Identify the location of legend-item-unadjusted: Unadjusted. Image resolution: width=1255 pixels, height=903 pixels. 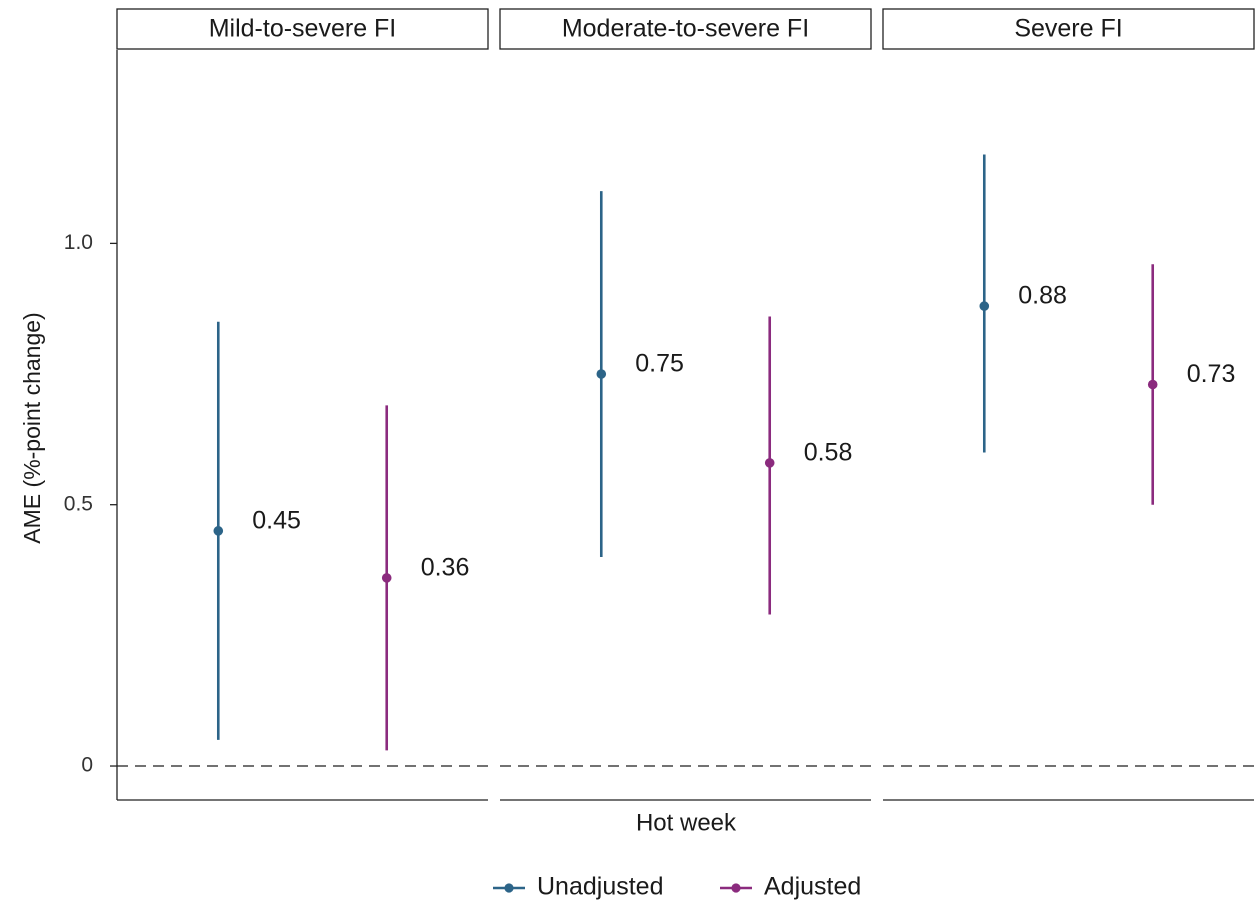
(578, 887).